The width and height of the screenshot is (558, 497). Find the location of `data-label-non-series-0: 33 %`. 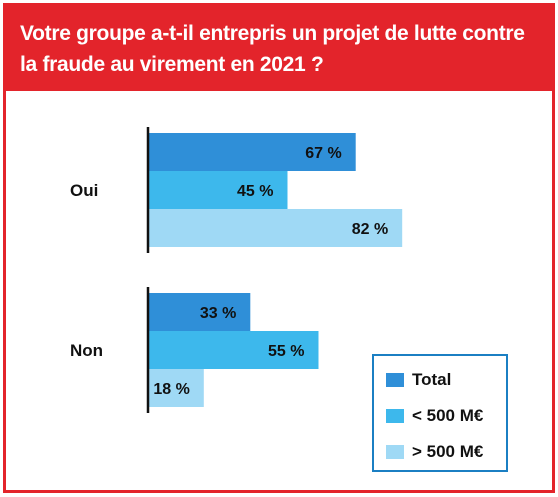

data-label-non-series-0: 33 % is located at coordinates (218, 313).